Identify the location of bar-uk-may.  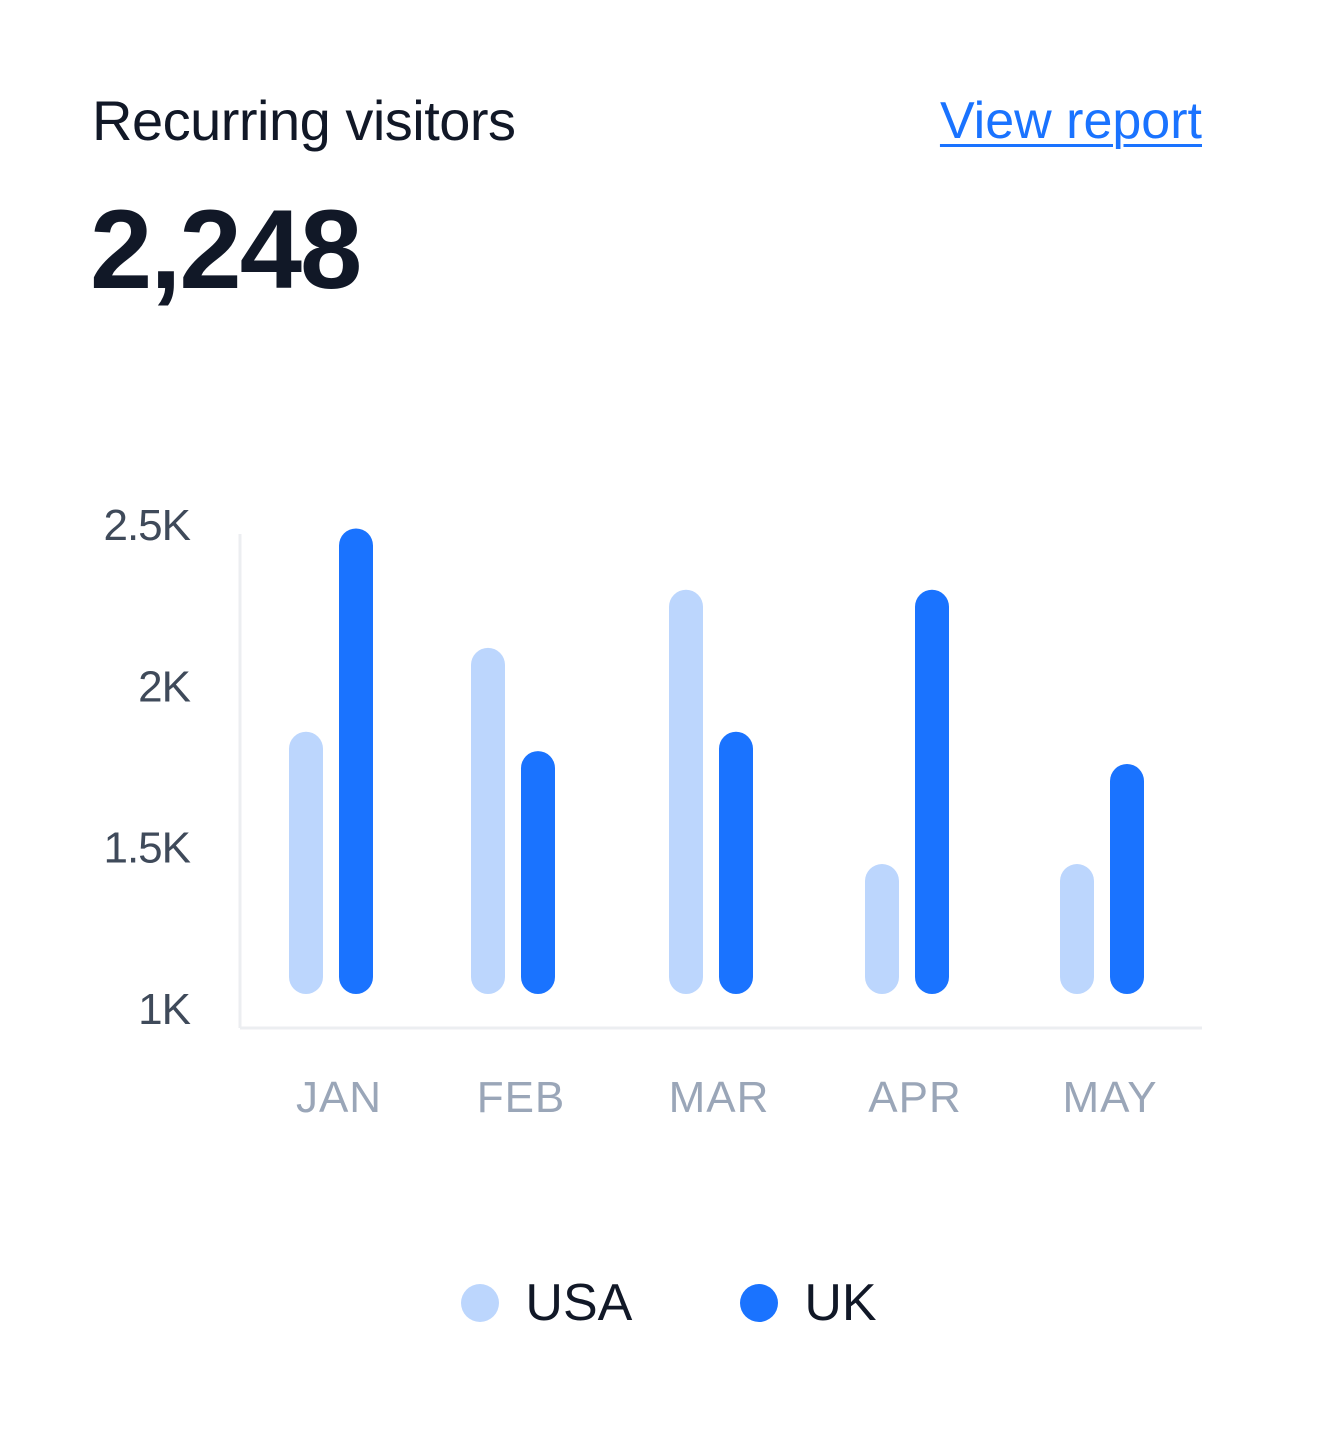
(1127, 879).